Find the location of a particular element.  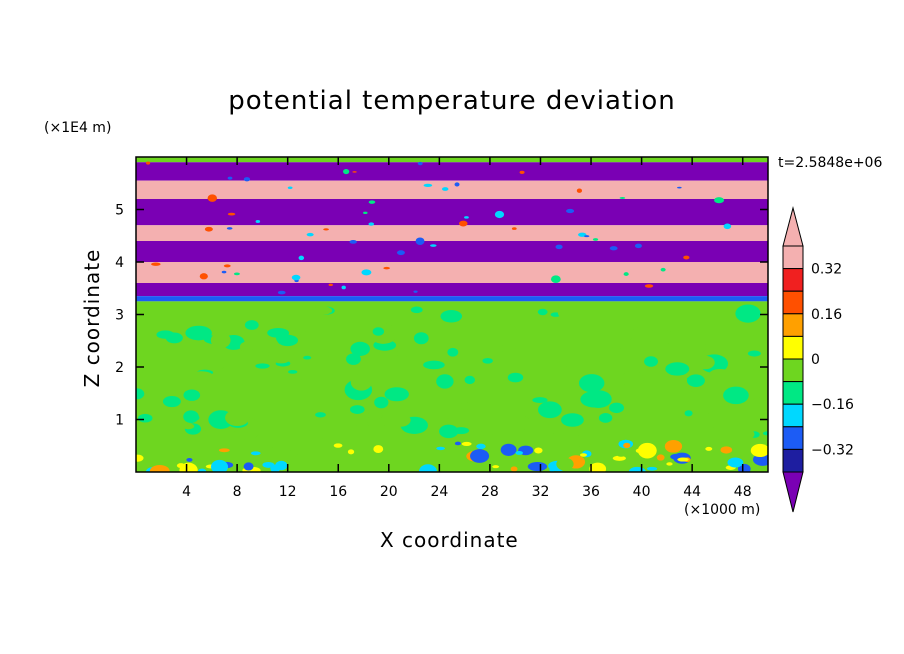

x-tick-label: 44 is located at coordinates (692, 492).